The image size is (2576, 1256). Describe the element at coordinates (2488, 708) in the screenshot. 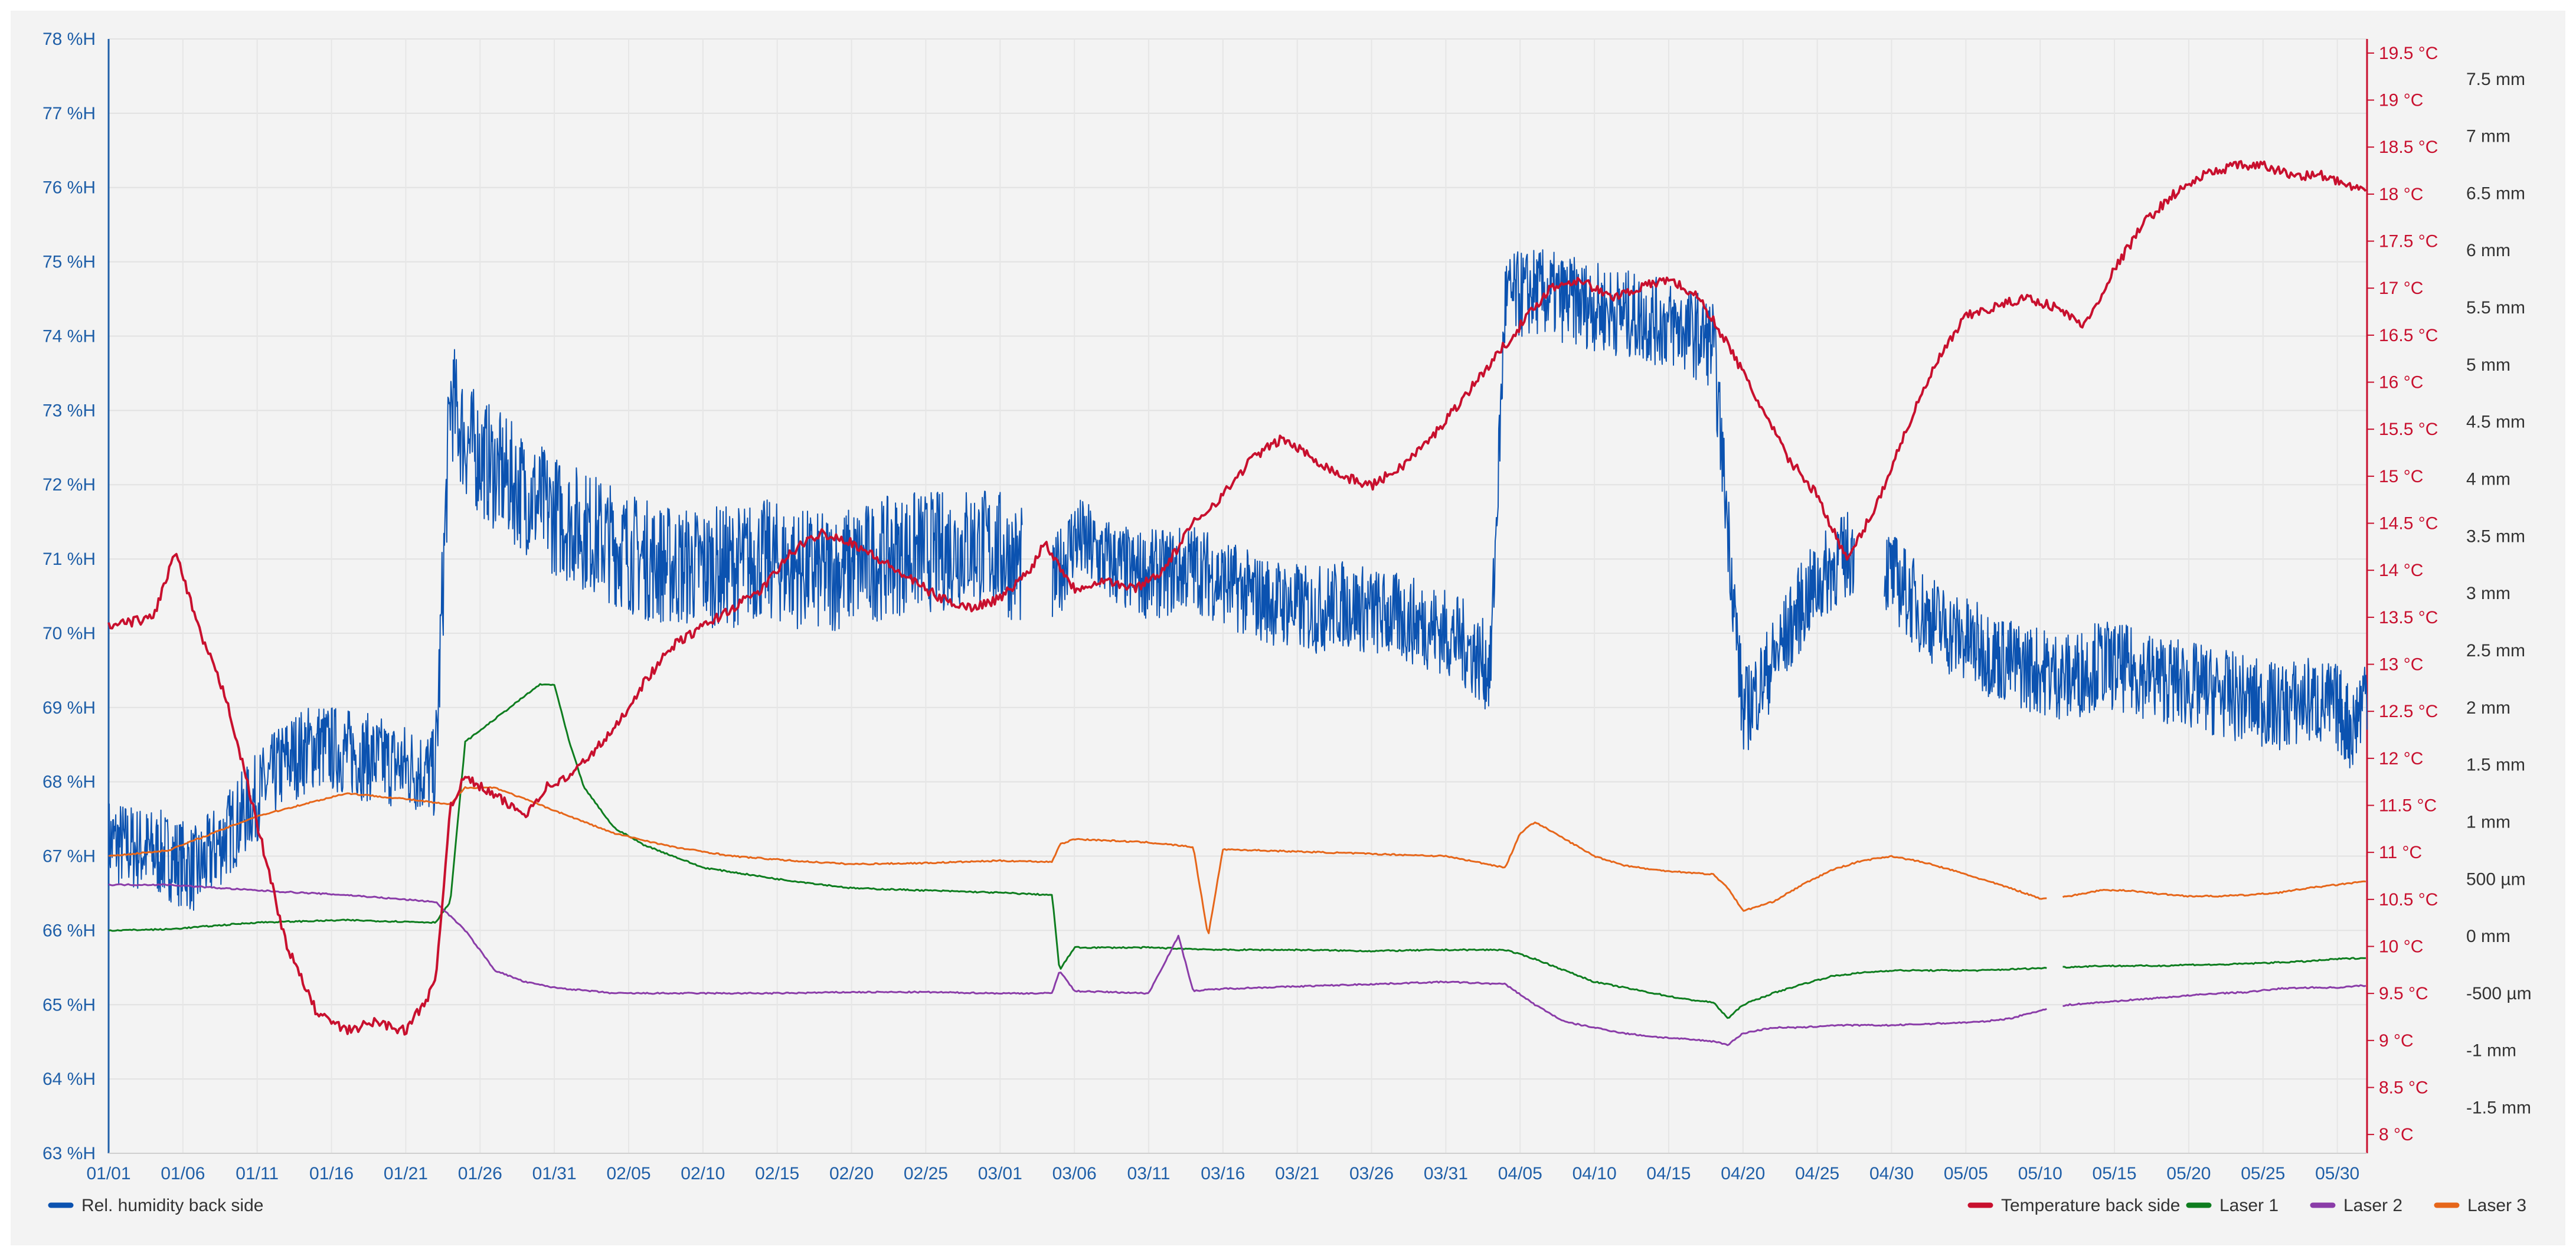

I see `displacement-tick-label: 2 mm` at that location.